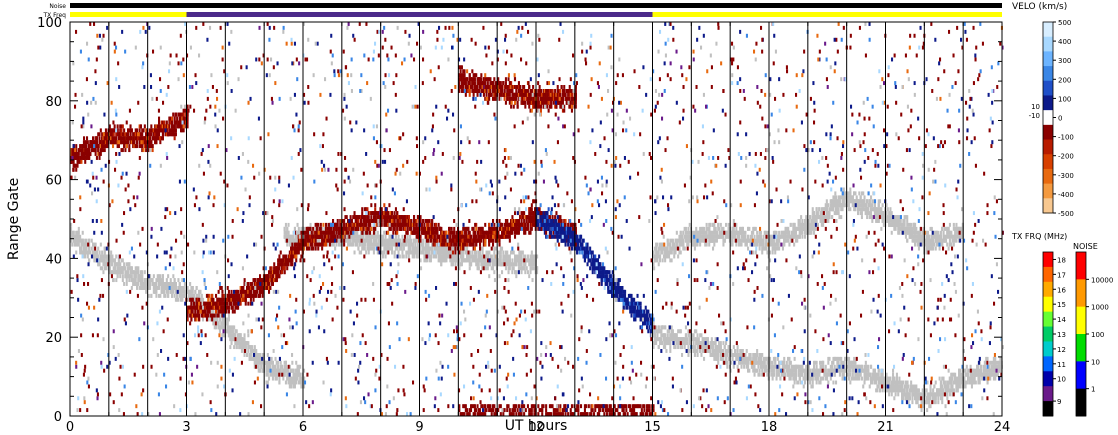 The image size is (1118, 435). I want to click on scatter-cell-2029, so click(438, 260).